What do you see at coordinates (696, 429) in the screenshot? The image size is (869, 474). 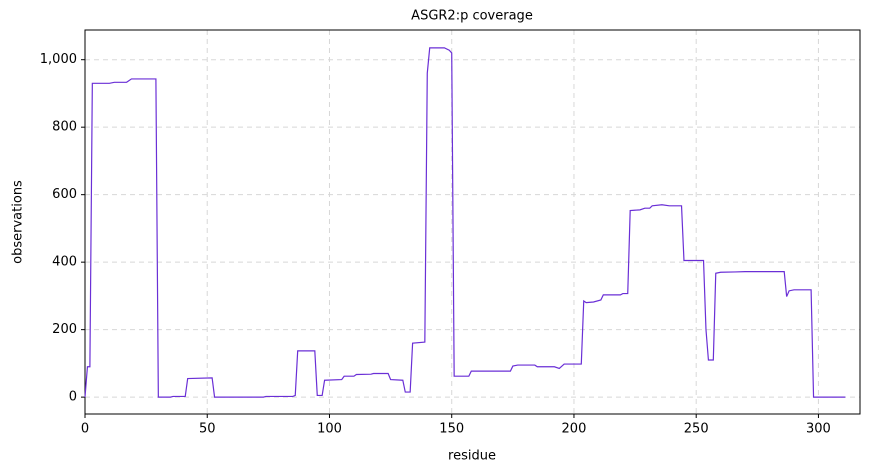 I see `x-tick-label: 250` at bounding box center [696, 429].